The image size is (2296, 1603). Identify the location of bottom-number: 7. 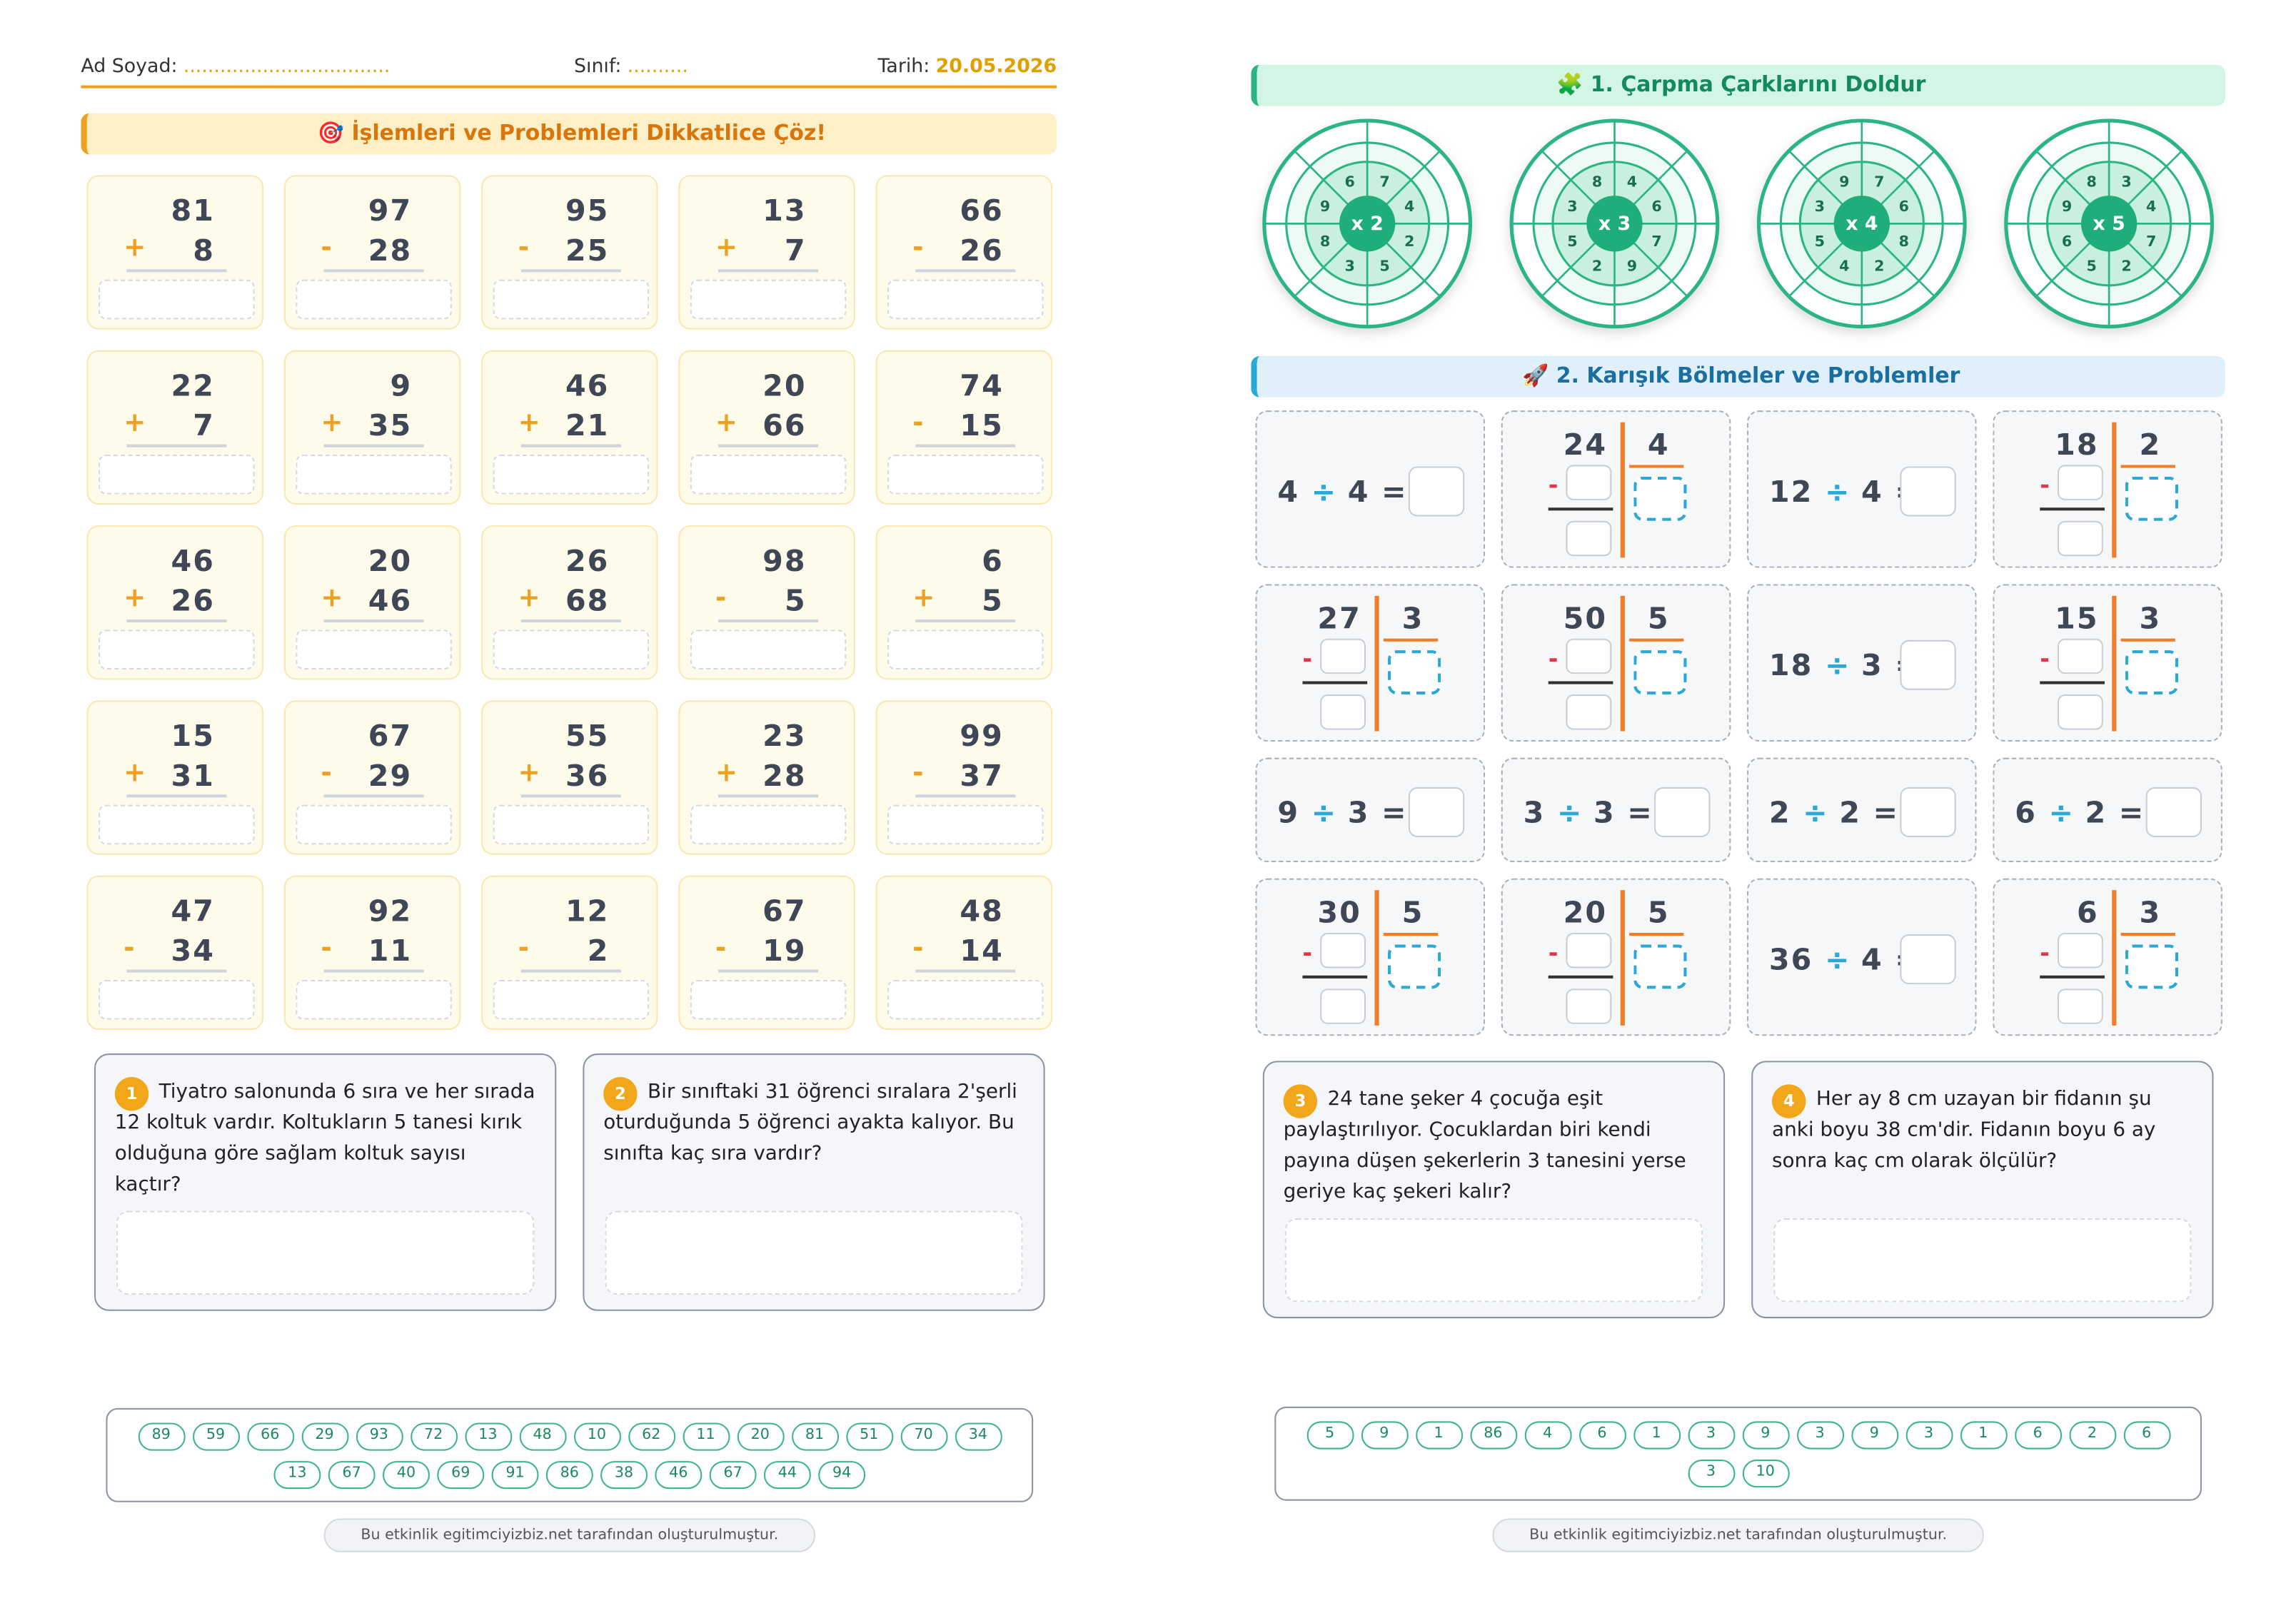
(795, 250).